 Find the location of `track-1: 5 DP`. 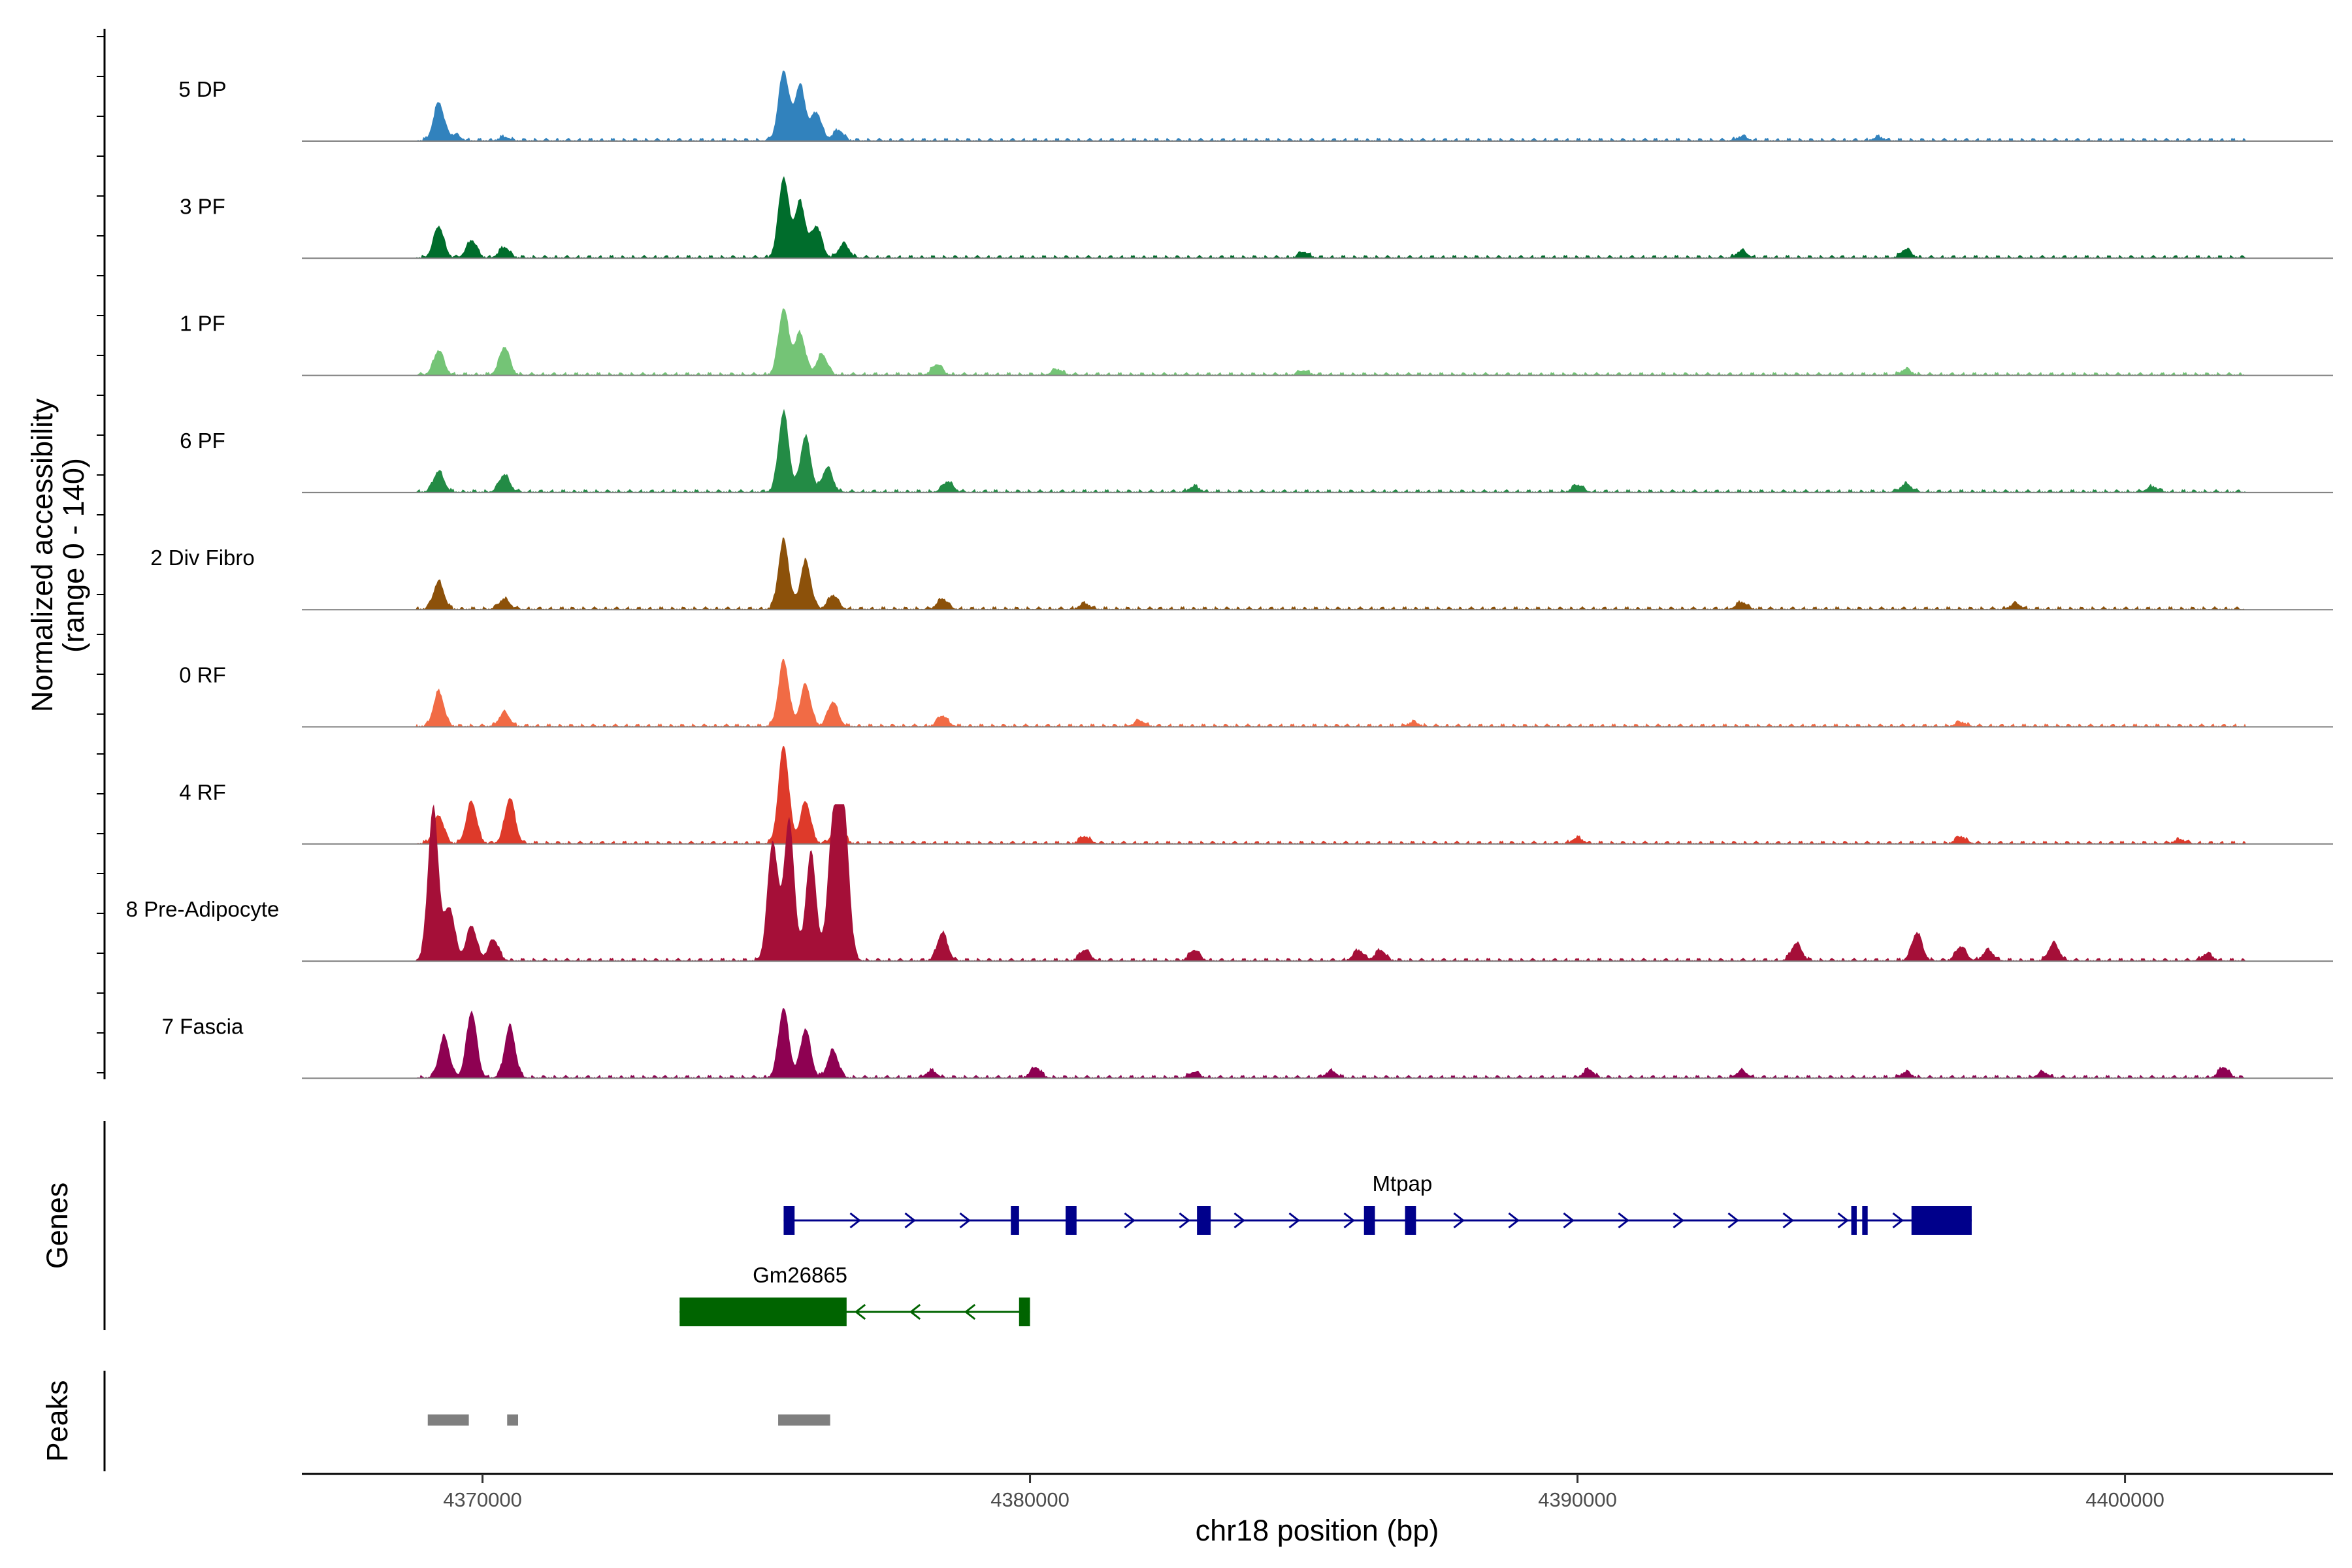

track-1: 5 DP is located at coordinates (1255, 106).